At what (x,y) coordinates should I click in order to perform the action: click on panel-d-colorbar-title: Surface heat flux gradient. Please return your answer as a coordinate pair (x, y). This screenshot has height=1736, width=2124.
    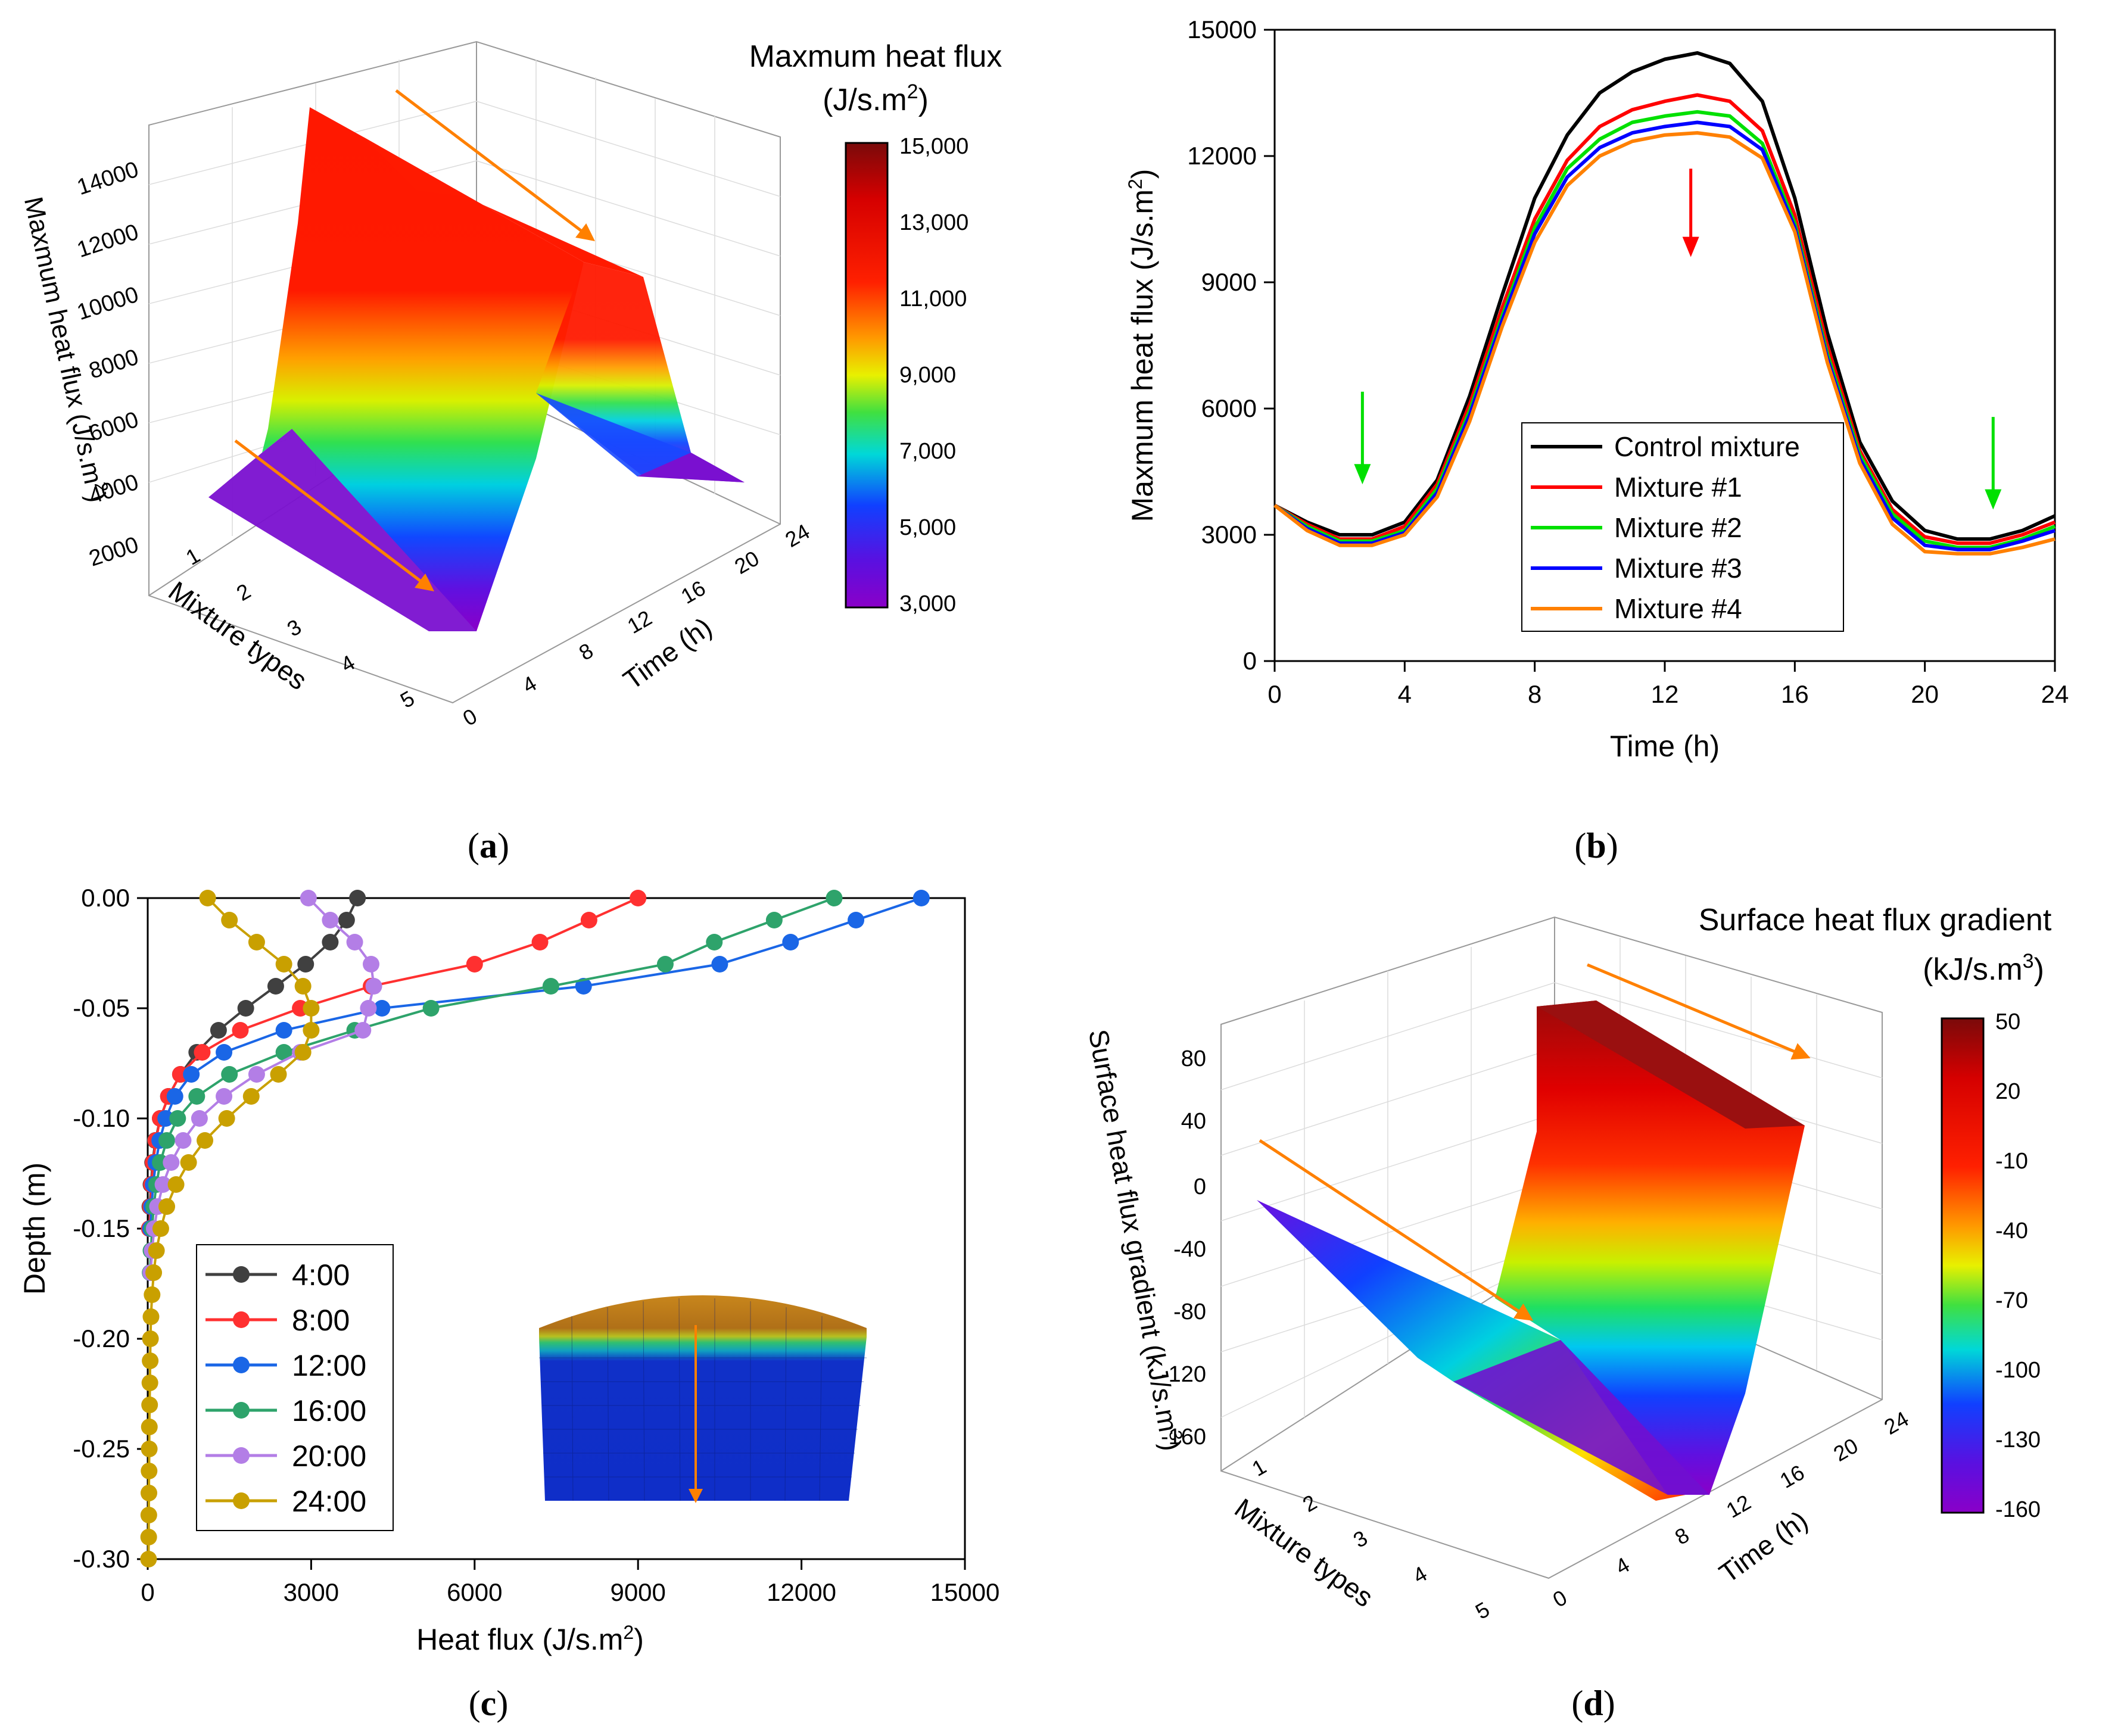
    Looking at the image, I should click on (1875, 920).